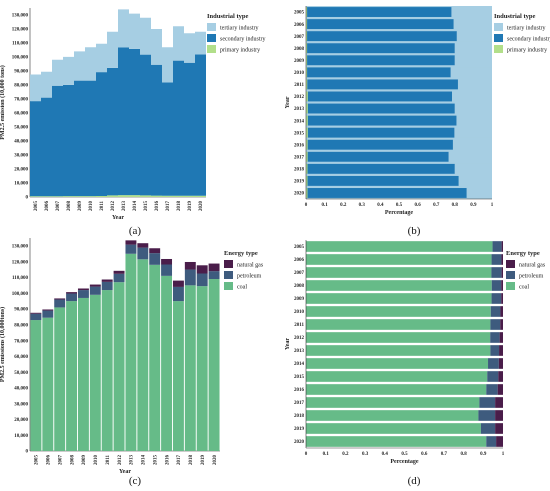 Image resolution: width=550 pixels, height=491 pixels. What do you see at coordinates (228, 264) in the screenshot?
I see `legend-swatch-natural-gas` at bounding box center [228, 264].